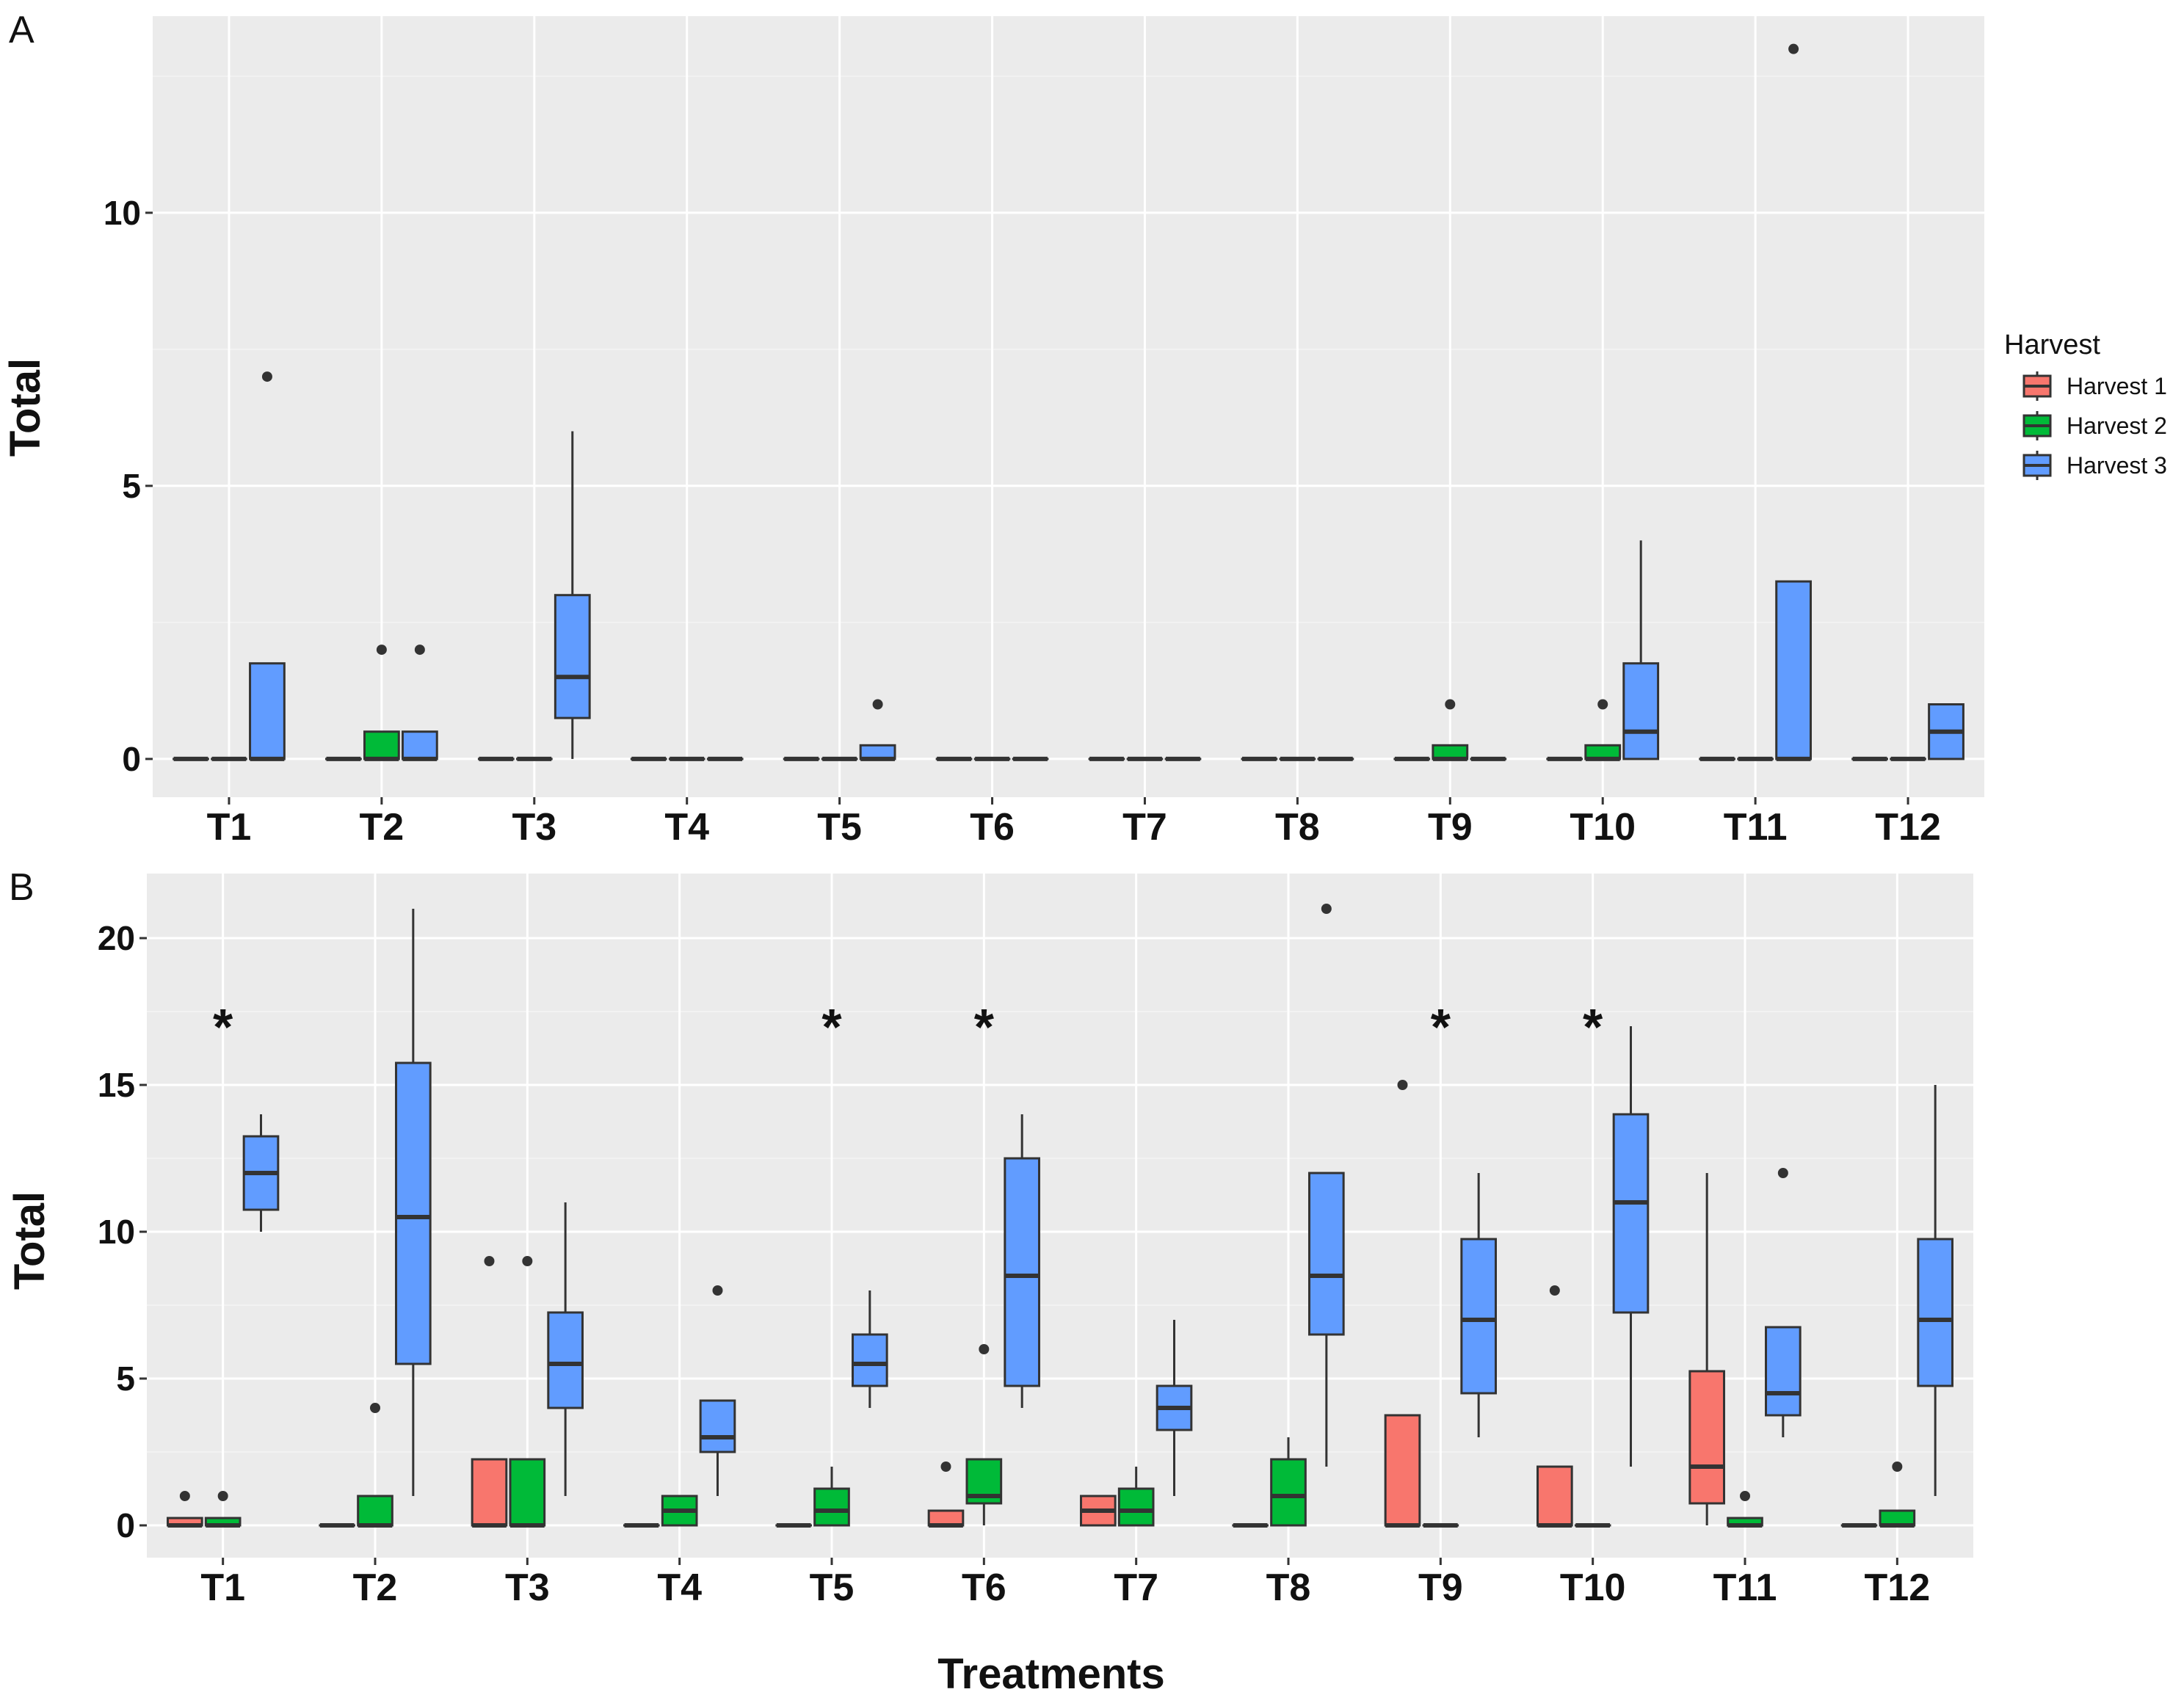 The width and height of the screenshot is (2184, 1692). Describe the element at coordinates (1298, 828) in the screenshot. I see `x-tick-label: T8` at that location.